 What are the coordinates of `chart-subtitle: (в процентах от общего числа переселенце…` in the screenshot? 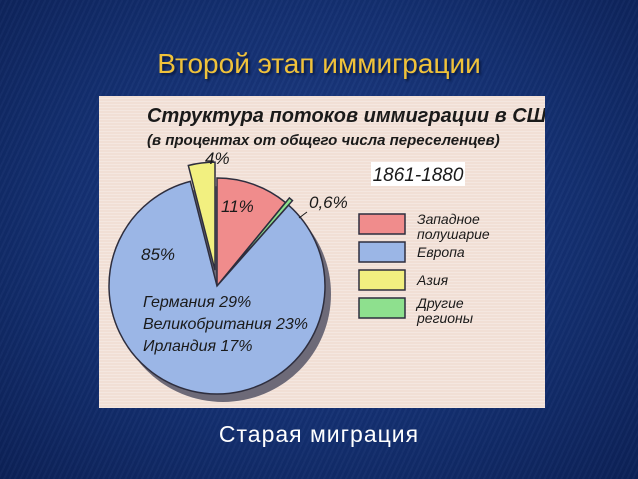 It's located at (323, 140).